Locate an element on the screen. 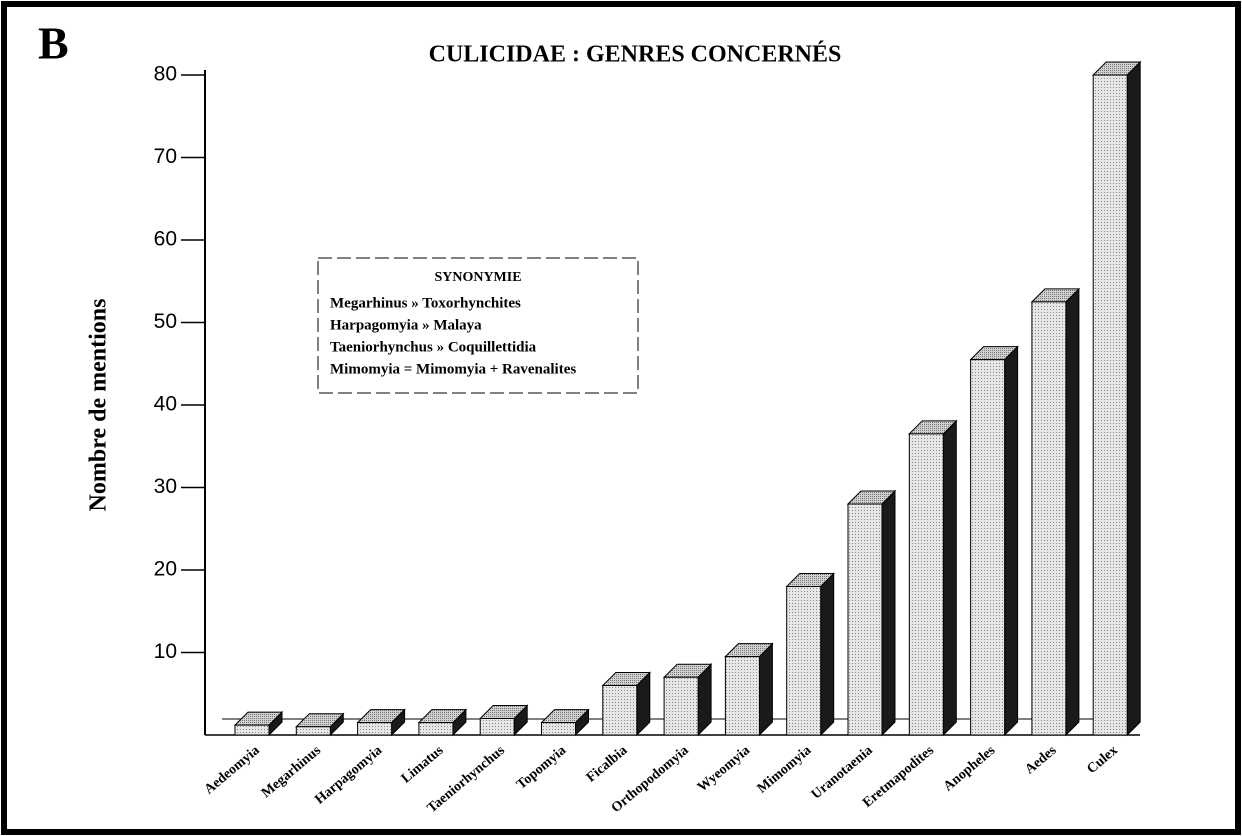  x-tick-label: Harpagomyia is located at coordinates (348, 775).